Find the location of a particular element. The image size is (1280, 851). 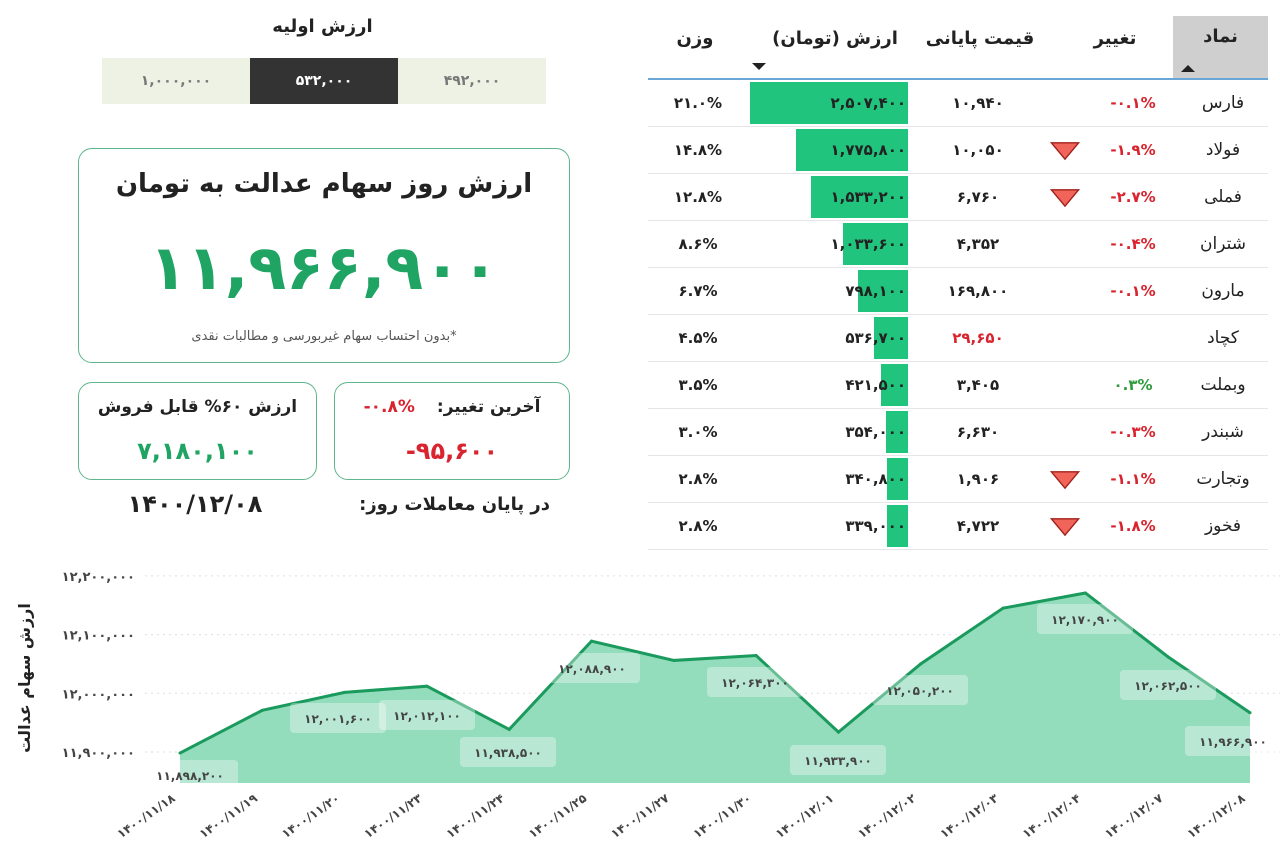

table-row: وبملت ۰.۳% ۳,۴۰۵ ۴۲۱,۵۰۰ ۳.۵% is located at coordinates (958, 385).